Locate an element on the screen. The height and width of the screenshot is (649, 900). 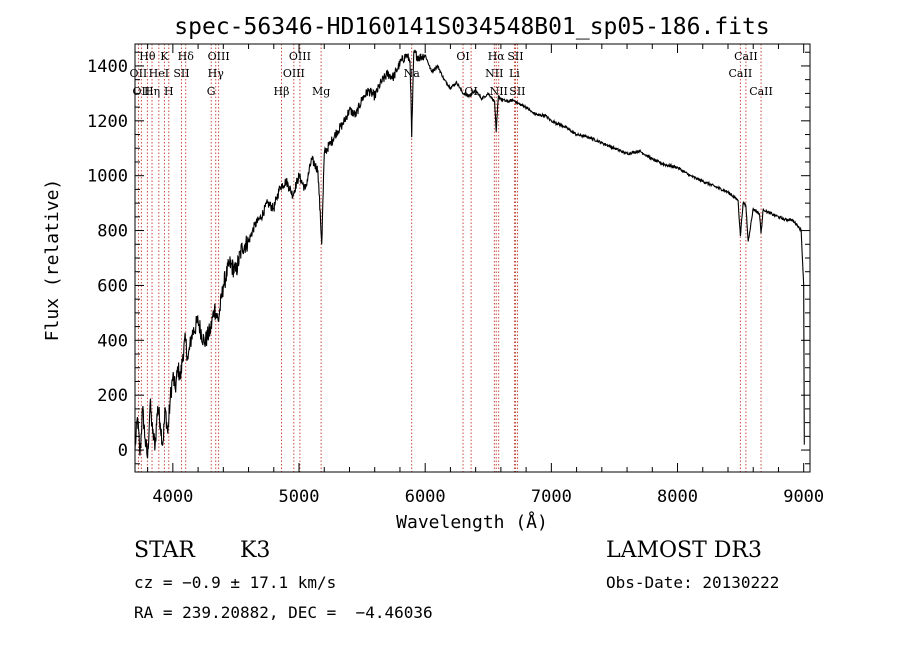
ra-dec-readout: RA = 239.20882, DEC = −4.46036 is located at coordinates (283, 612).